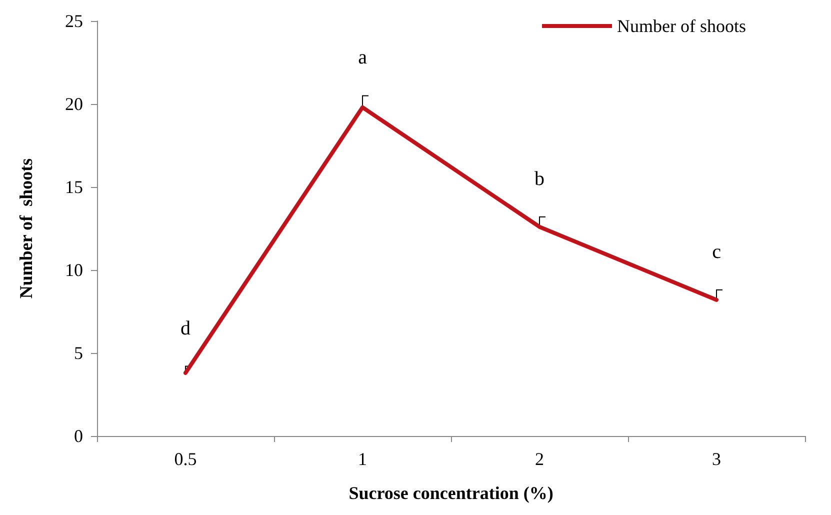 The width and height of the screenshot is (831, 515). I want to click on x-tick-label: 1, so click(362, 459).